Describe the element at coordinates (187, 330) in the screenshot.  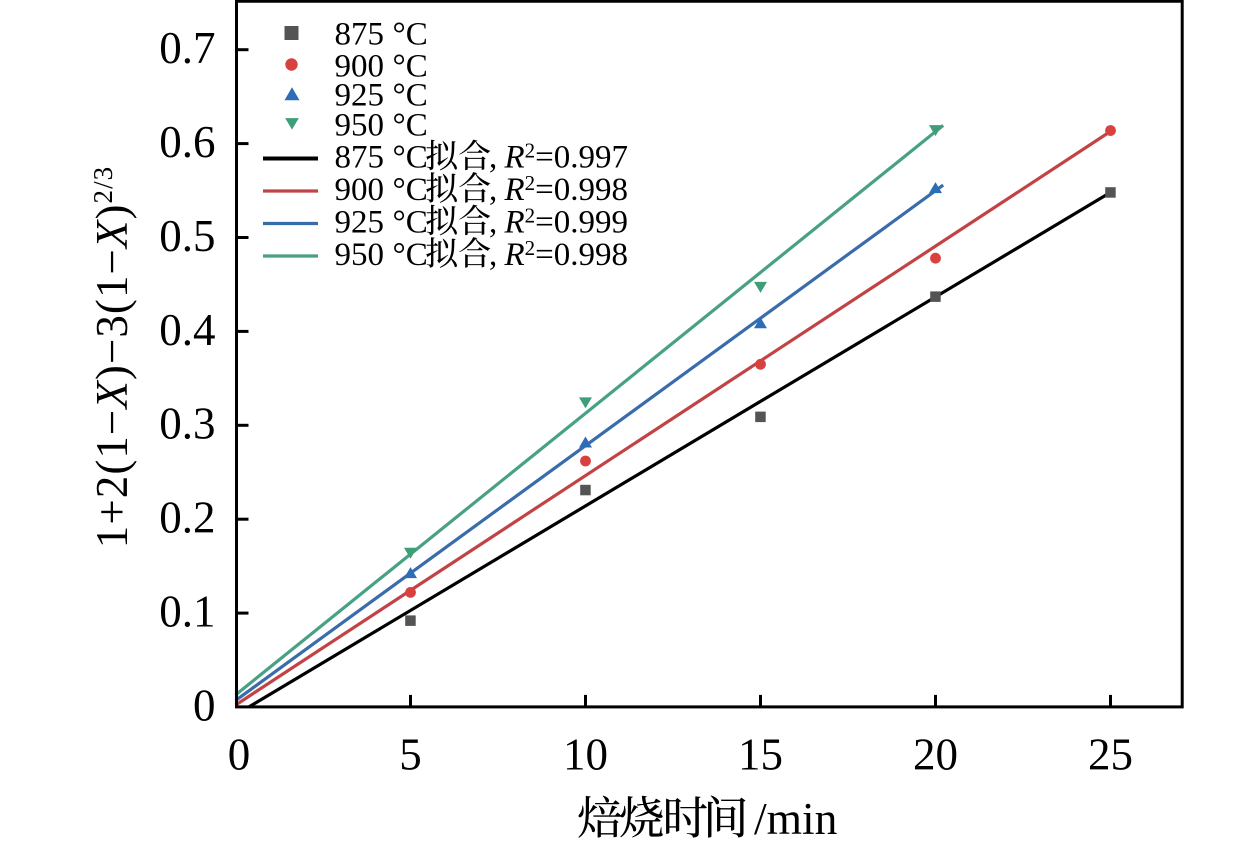
I see `svg-text: 0.4` at that location.